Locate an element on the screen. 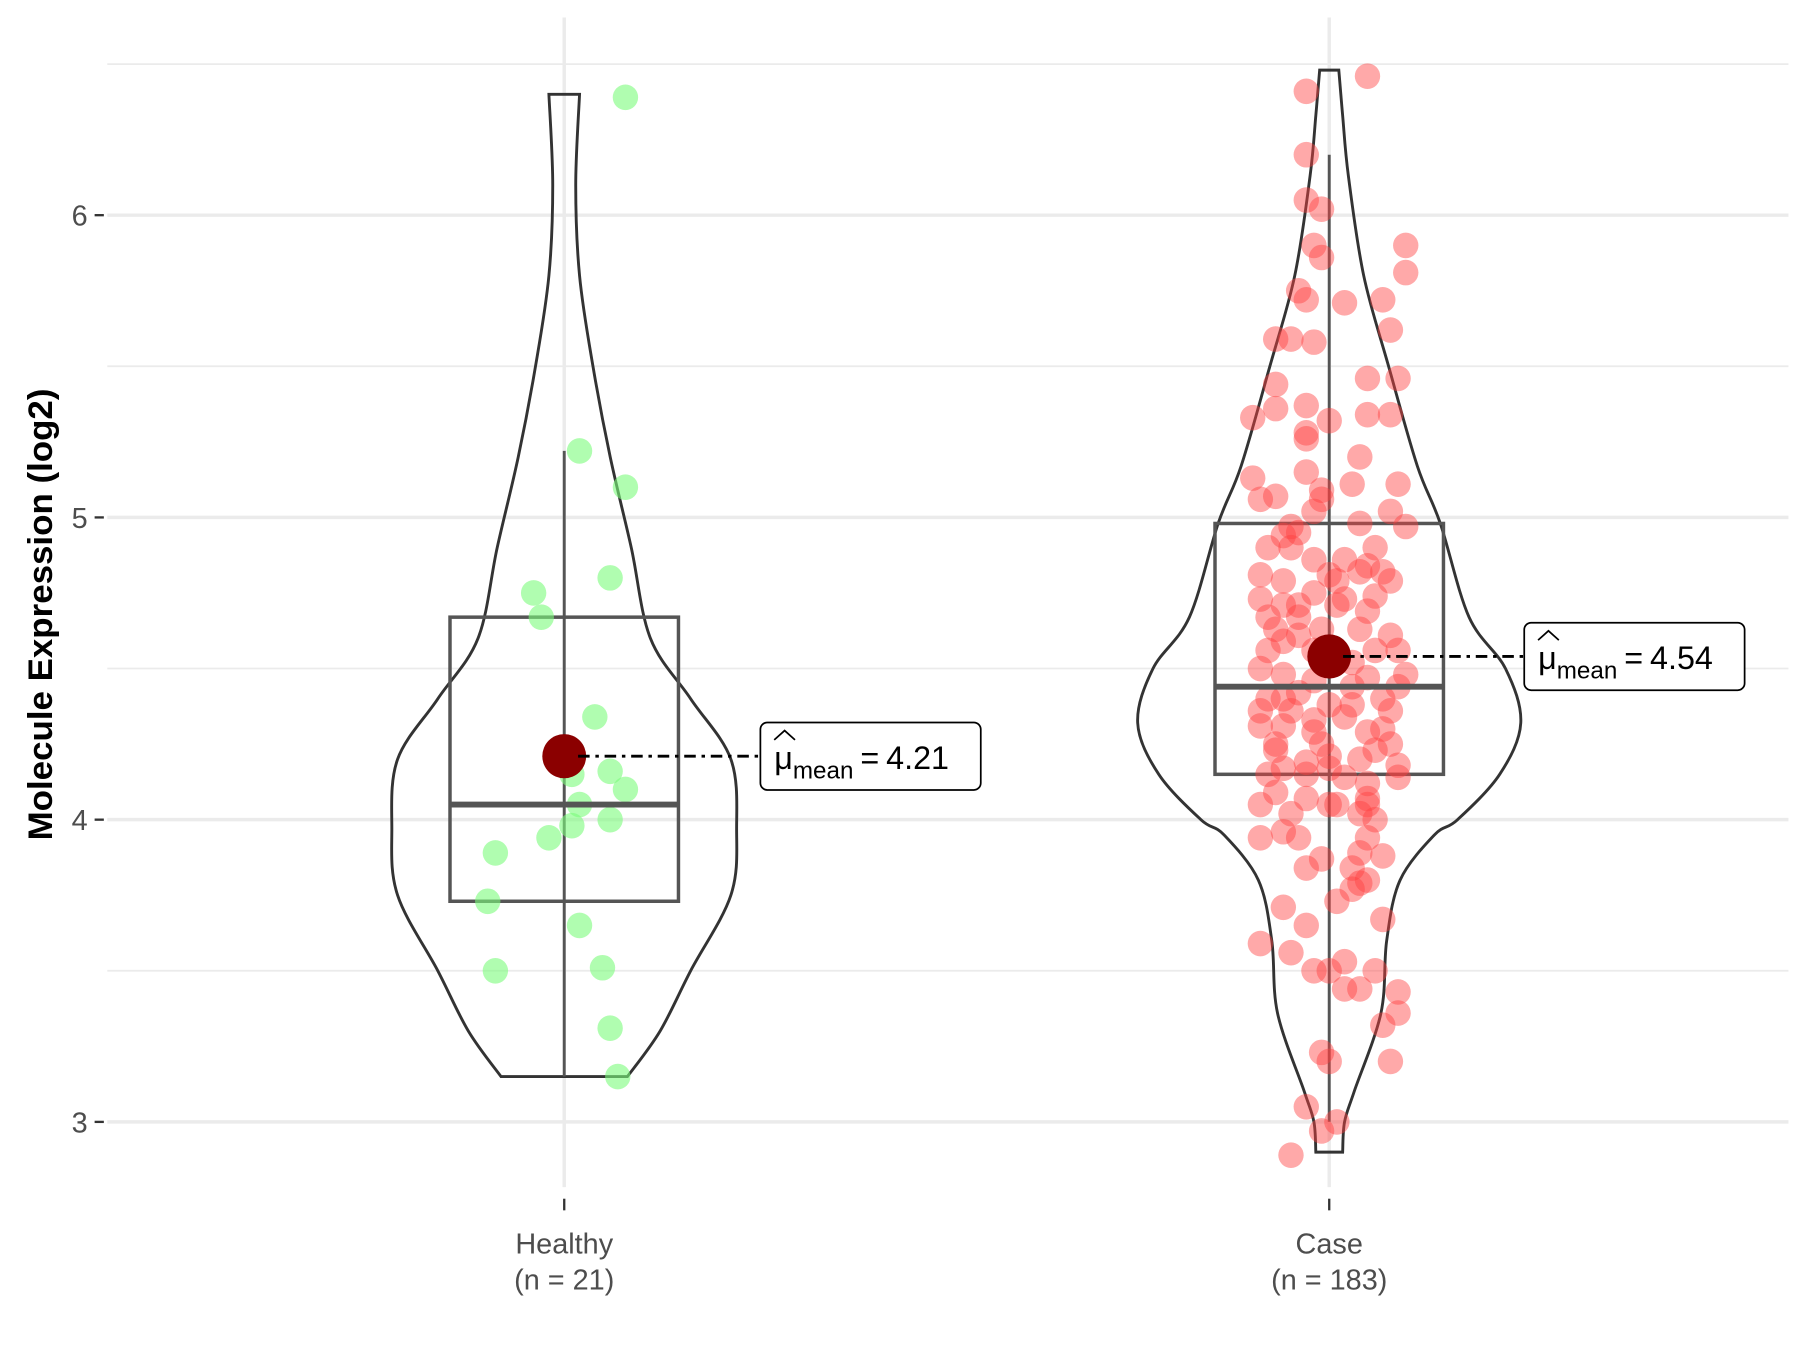 This screenshot has width=1800, height=1350. x-tick-label: Case is located at coordinates (1329, 1244).